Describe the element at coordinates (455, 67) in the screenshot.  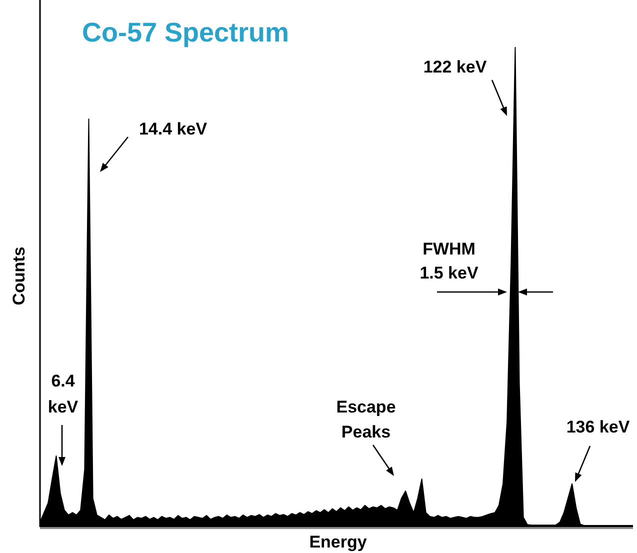
I see `annotation: 122 keV` at that location.